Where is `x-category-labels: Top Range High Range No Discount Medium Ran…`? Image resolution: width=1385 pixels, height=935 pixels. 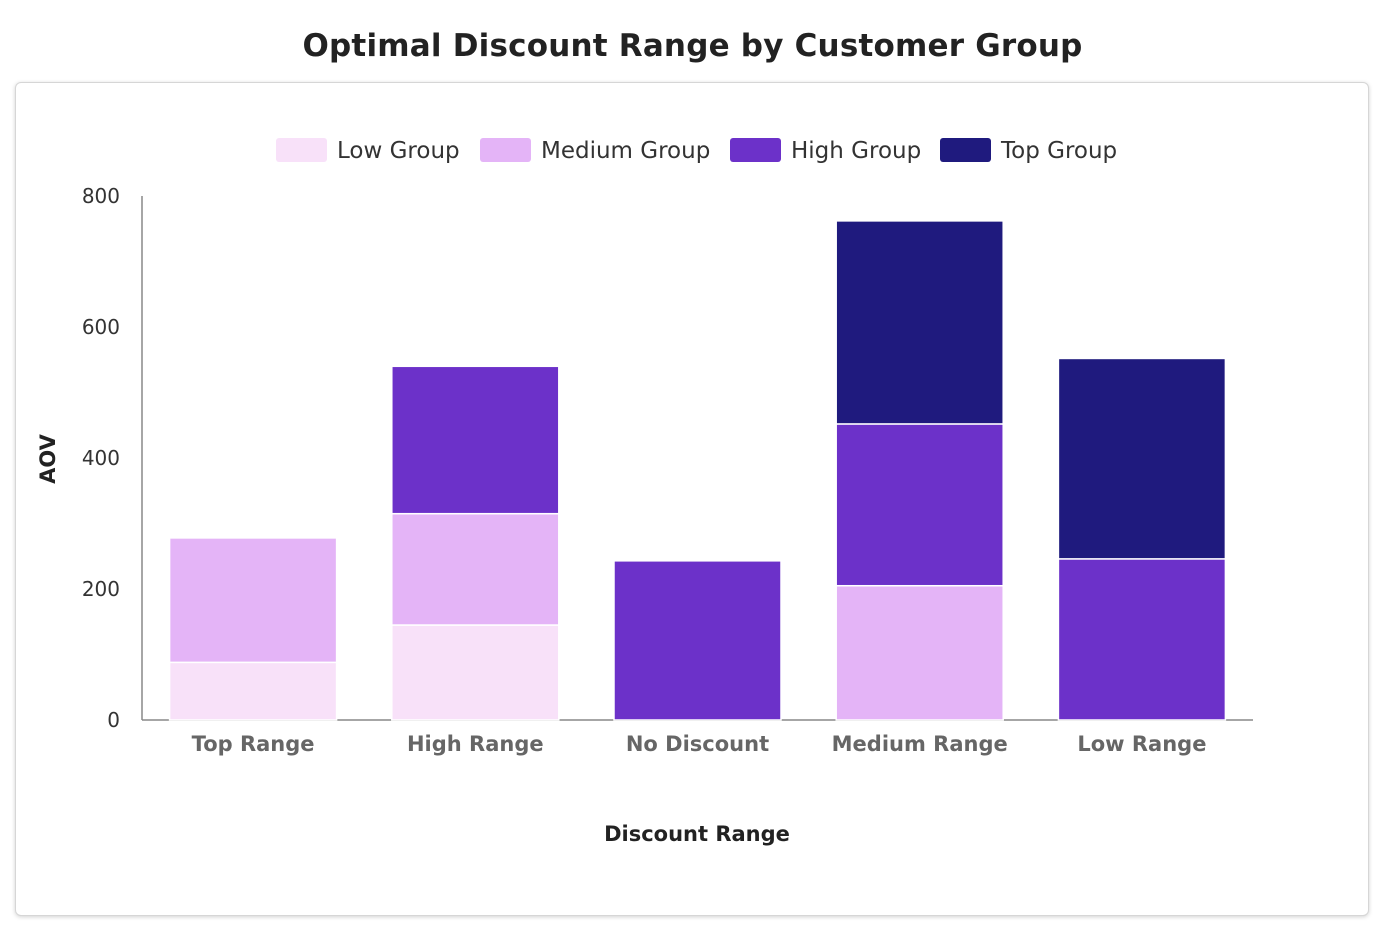
x-category-labels: Top Range High Range No Discount Medium Ran… is located at coordinates (699, 744).